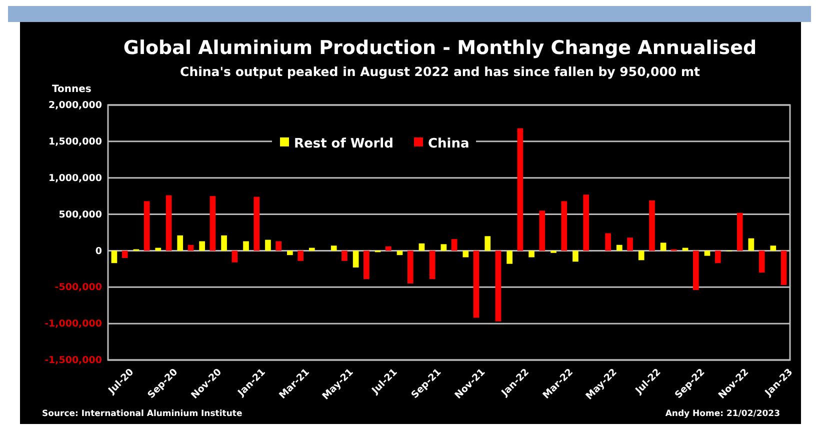  Describe the element at coordinates (344, 144) in the screenshot. I see `legend-label: Rest of World` at that location.